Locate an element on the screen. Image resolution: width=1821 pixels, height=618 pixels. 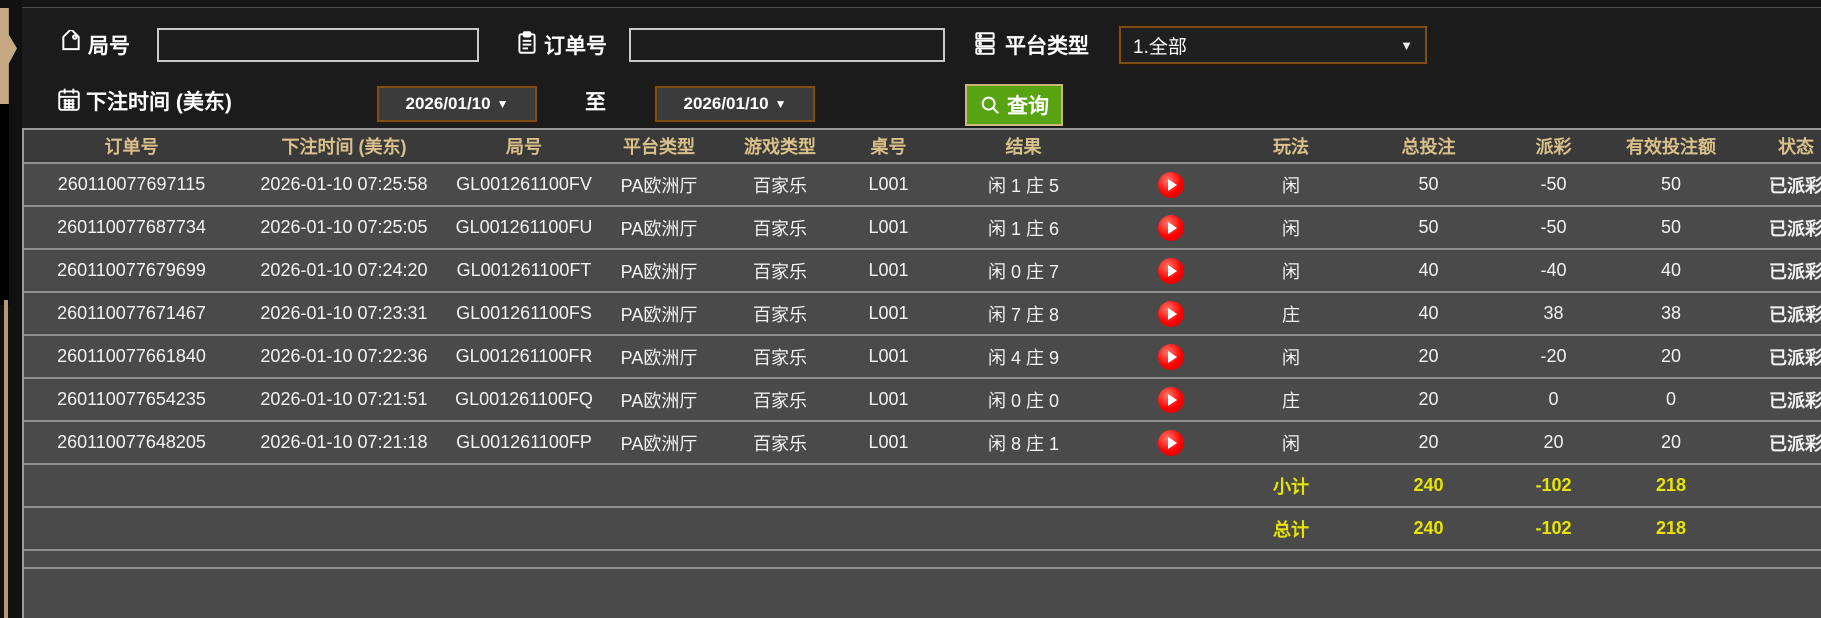
cell-total-bet: 40 is located at coordinates (1428, 314).